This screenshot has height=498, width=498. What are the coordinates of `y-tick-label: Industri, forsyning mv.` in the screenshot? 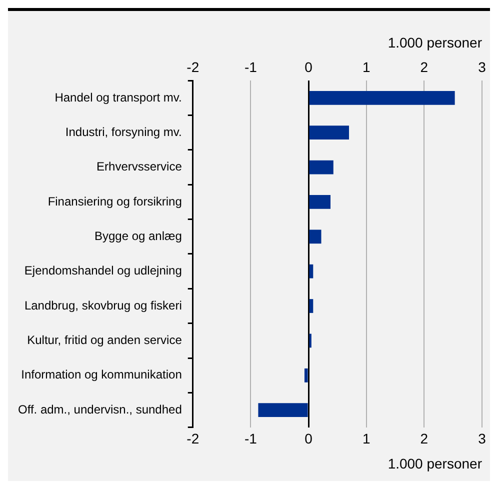 It's located at (123, 131).